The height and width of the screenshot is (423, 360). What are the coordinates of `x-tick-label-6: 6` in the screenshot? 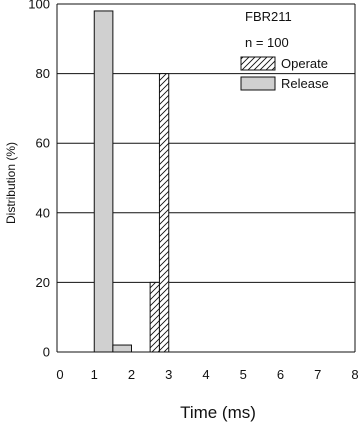 It's located at (280, 374).